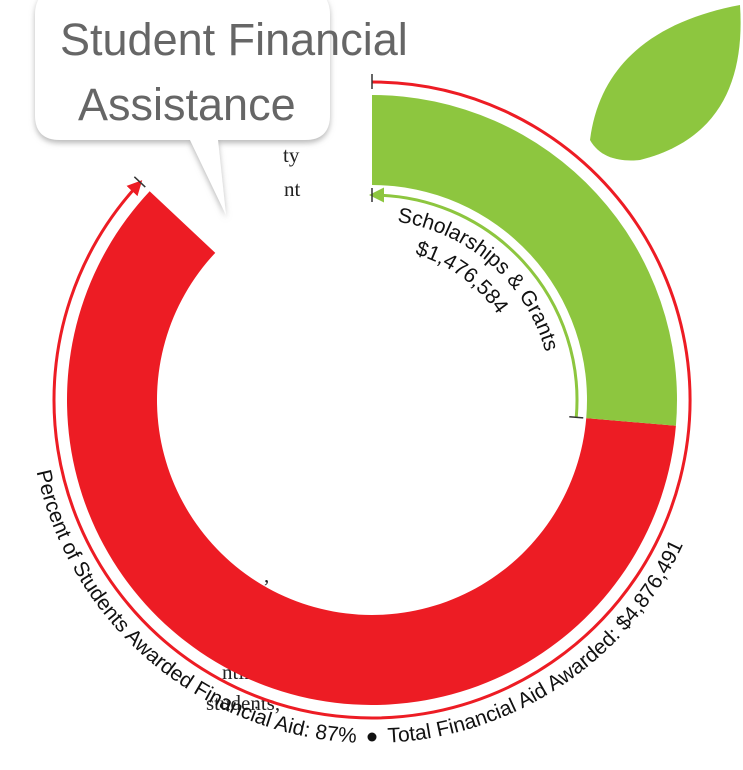 The image size is (743, 770). What do you see at coordinates (243, 703) in the screenshot?
I see `cropped-text: students,` at bounding box center [243, 703].